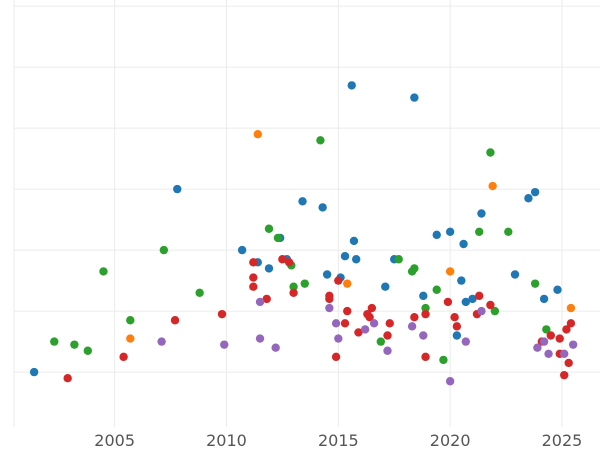  Describe the element at coordinates (114, 440) in the screenshot. I see `x-tick-label: 2005` at that location.